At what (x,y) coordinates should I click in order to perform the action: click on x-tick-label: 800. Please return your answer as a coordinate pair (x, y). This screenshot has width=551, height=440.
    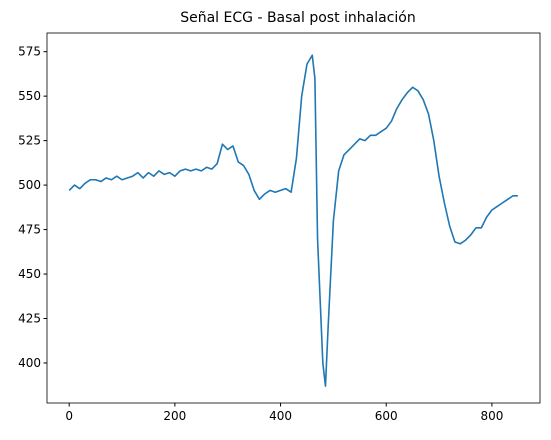
    Looking at the image, I should click on (491, 416).